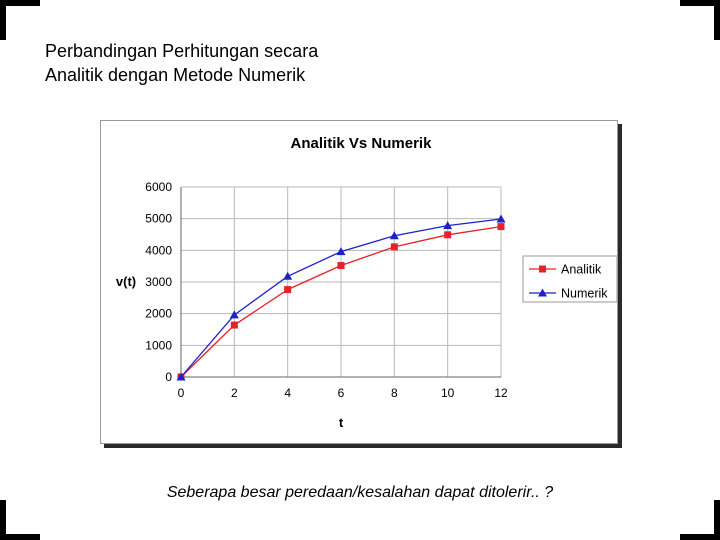  What do you see at coordinates (542, 269) in the screenshot?
I see `legend-marker-analitik` at bounding box center [542, 269].